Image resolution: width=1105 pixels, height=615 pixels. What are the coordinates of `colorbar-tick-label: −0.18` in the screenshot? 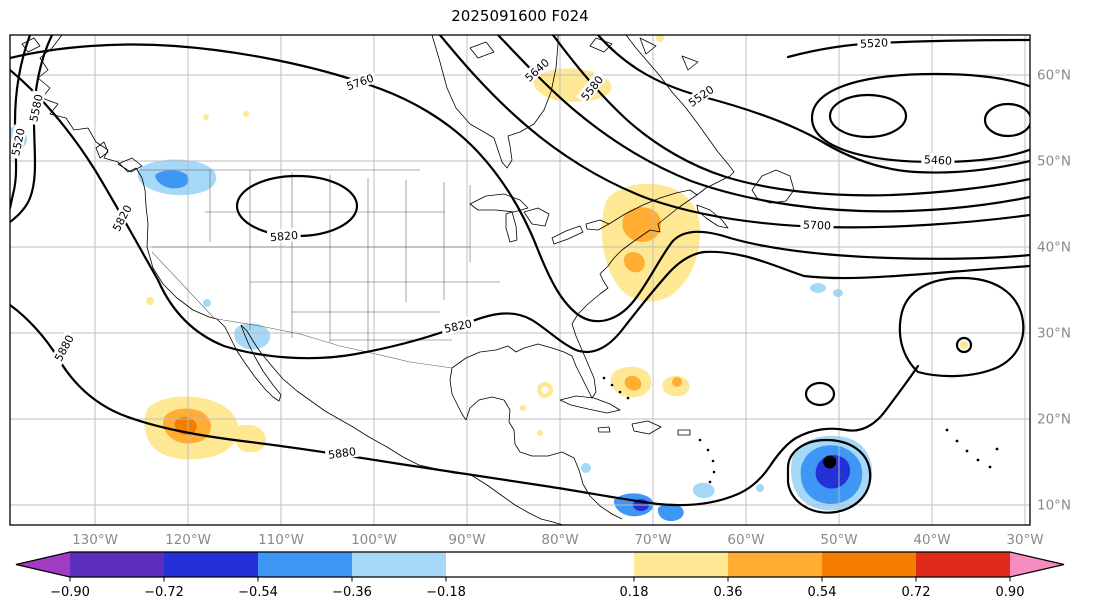 It's located at (446, 592).